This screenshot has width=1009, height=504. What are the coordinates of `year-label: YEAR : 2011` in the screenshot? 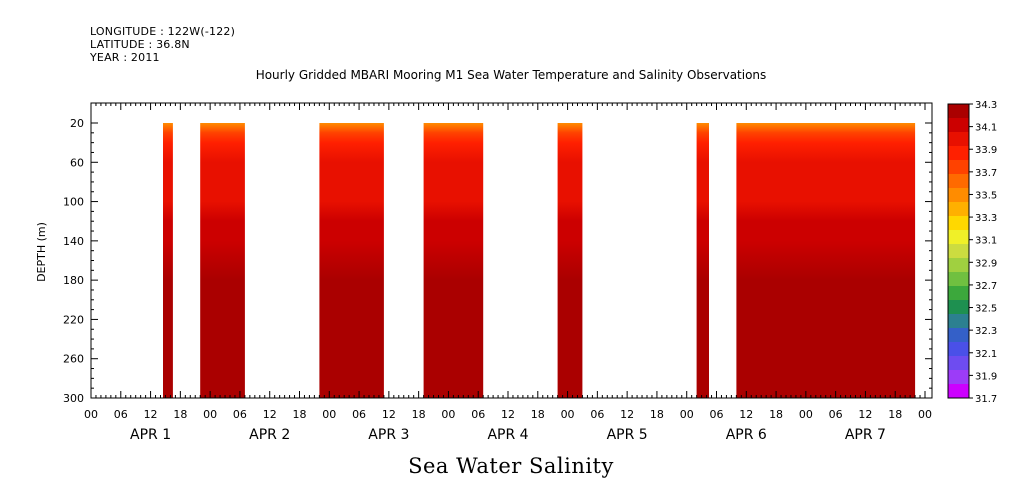 It's located at (125, 57).